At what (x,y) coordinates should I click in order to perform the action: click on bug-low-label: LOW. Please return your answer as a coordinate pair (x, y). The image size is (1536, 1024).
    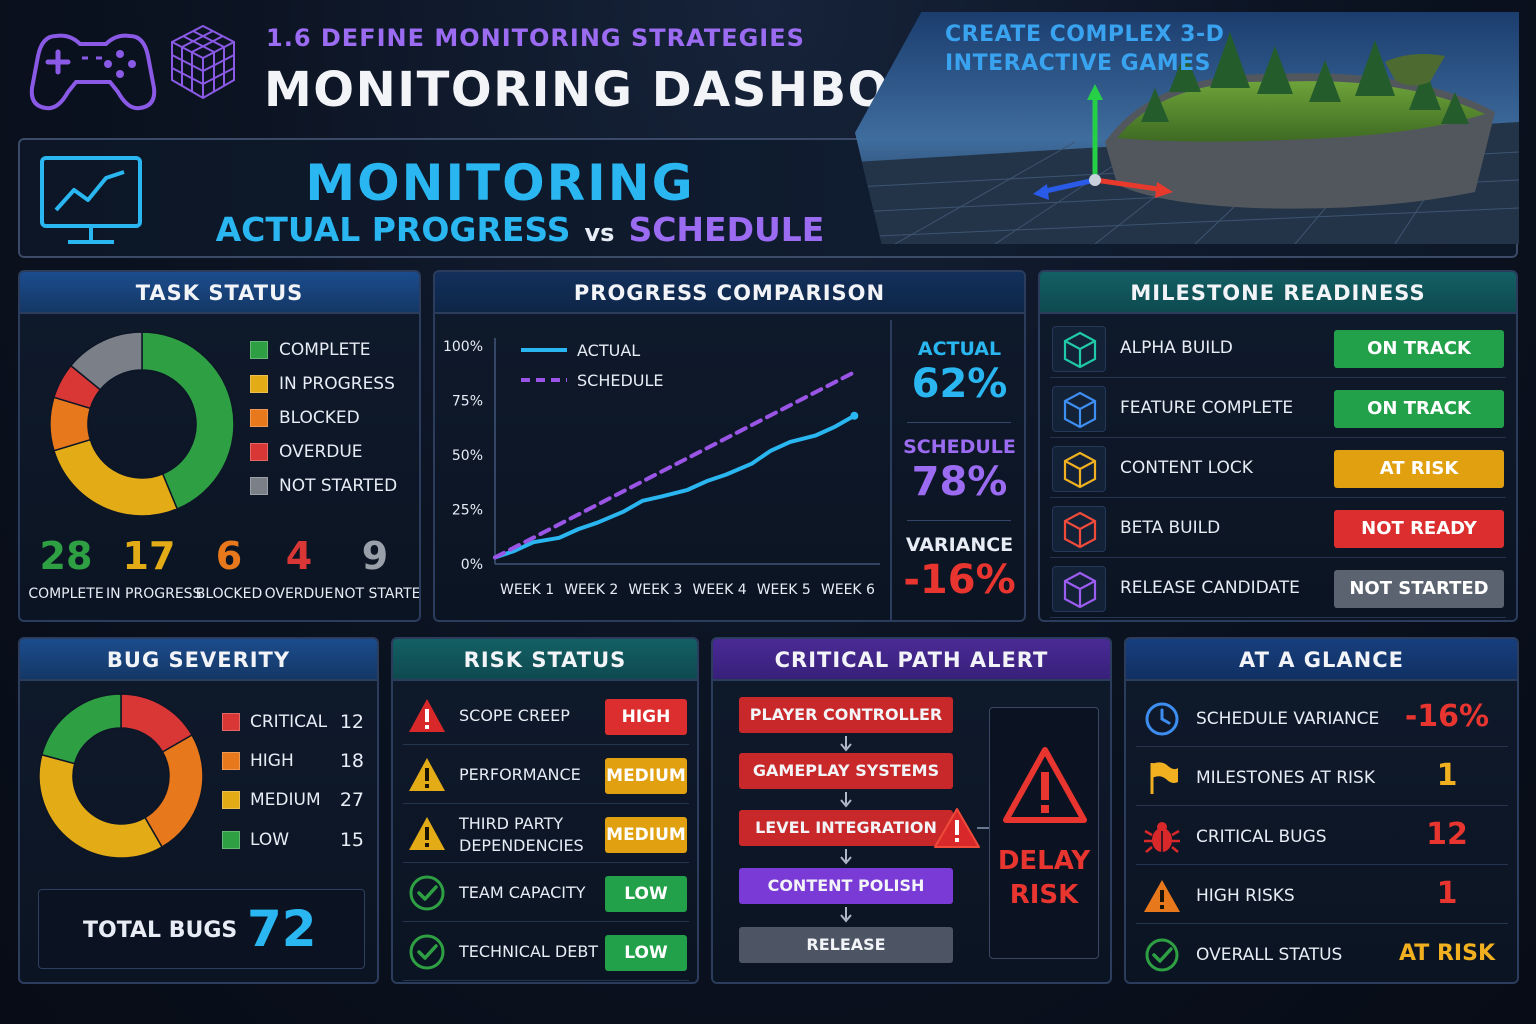
    Looking at the image, I should click on (270, 840).